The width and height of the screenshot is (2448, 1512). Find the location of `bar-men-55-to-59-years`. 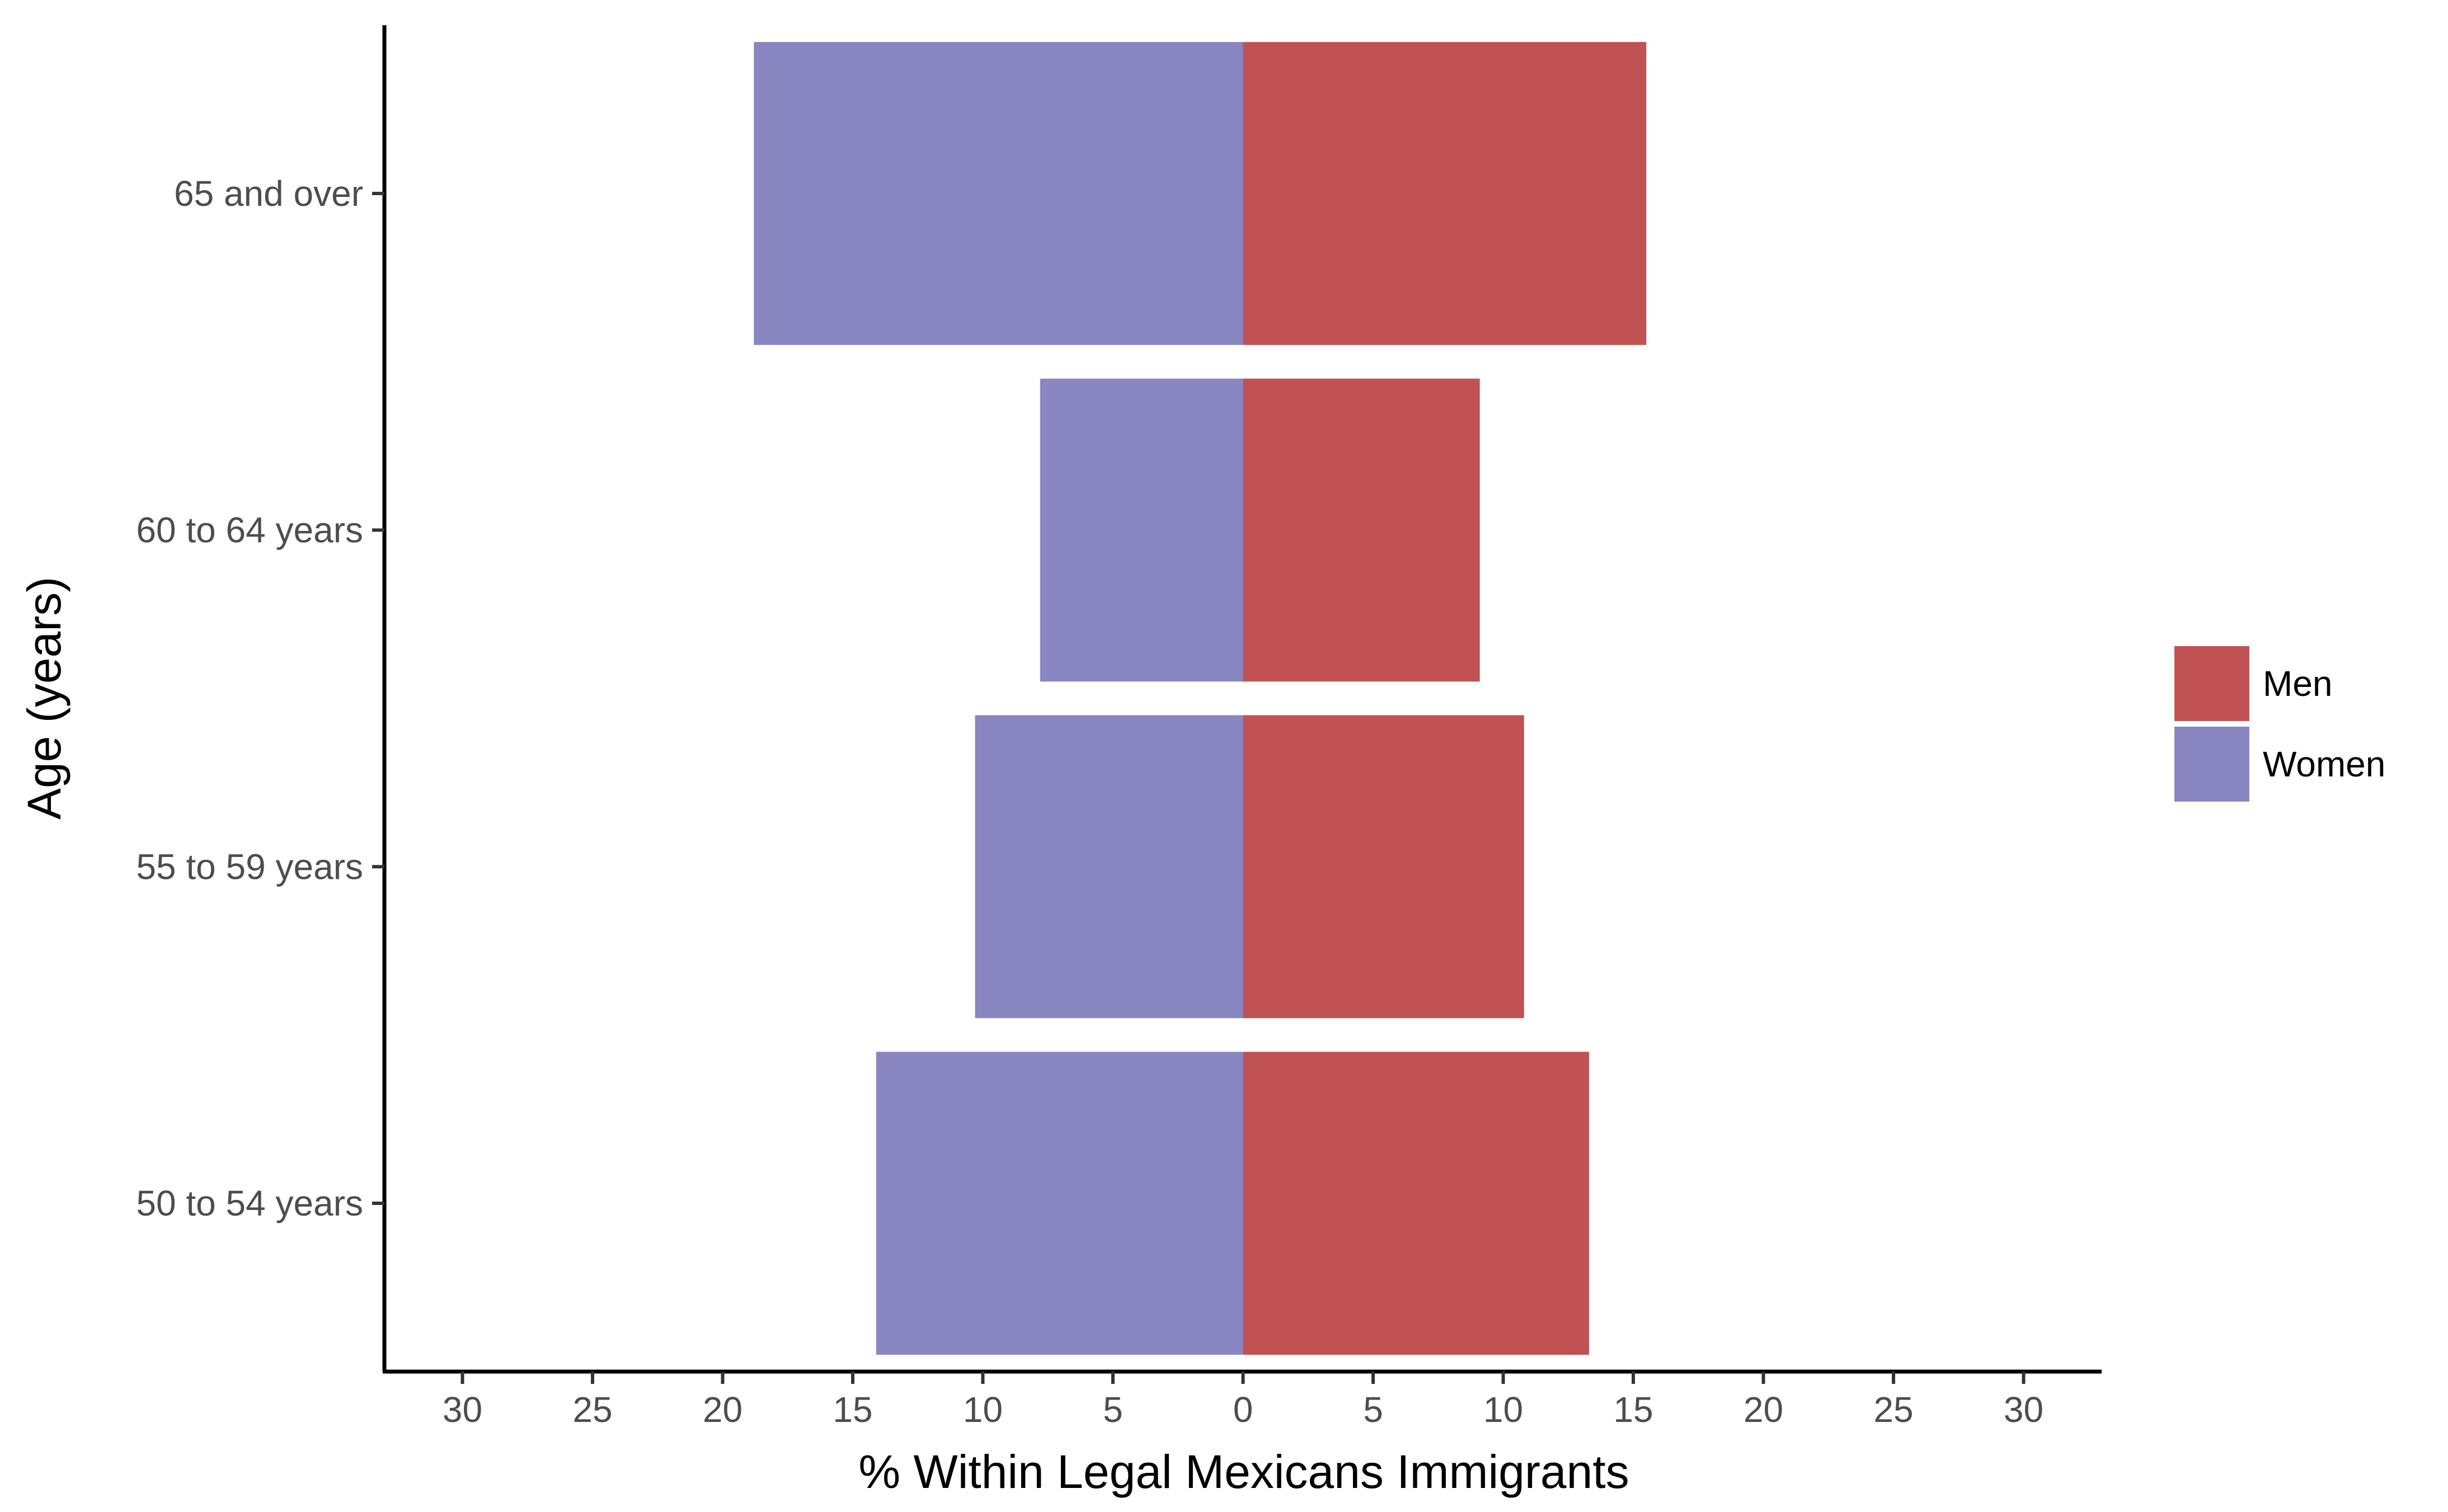

bar-men-55-to-59-years is located at coordinates (1383, 867).